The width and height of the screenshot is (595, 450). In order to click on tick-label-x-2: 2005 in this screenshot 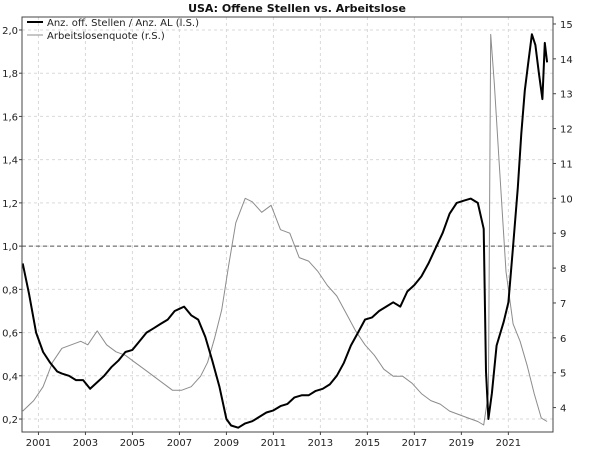, I will do `click(132, 443)`.